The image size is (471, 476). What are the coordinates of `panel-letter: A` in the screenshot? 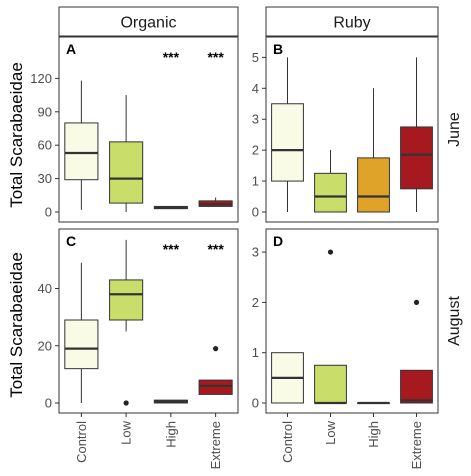 It's located at (71, 49).